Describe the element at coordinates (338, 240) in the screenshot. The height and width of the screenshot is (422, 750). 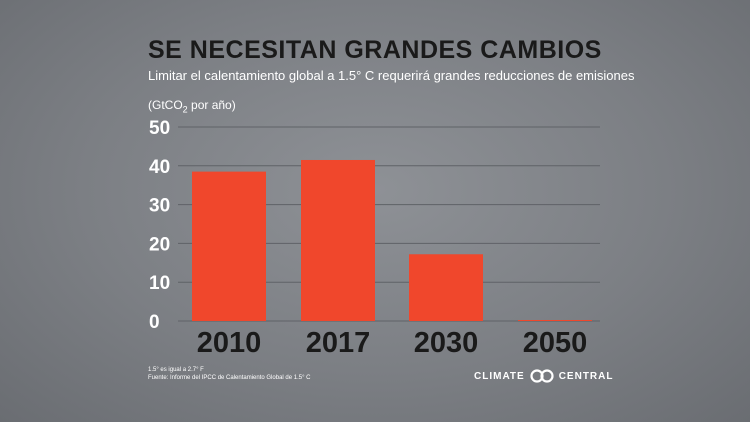
I see `bar-2017` at that location.